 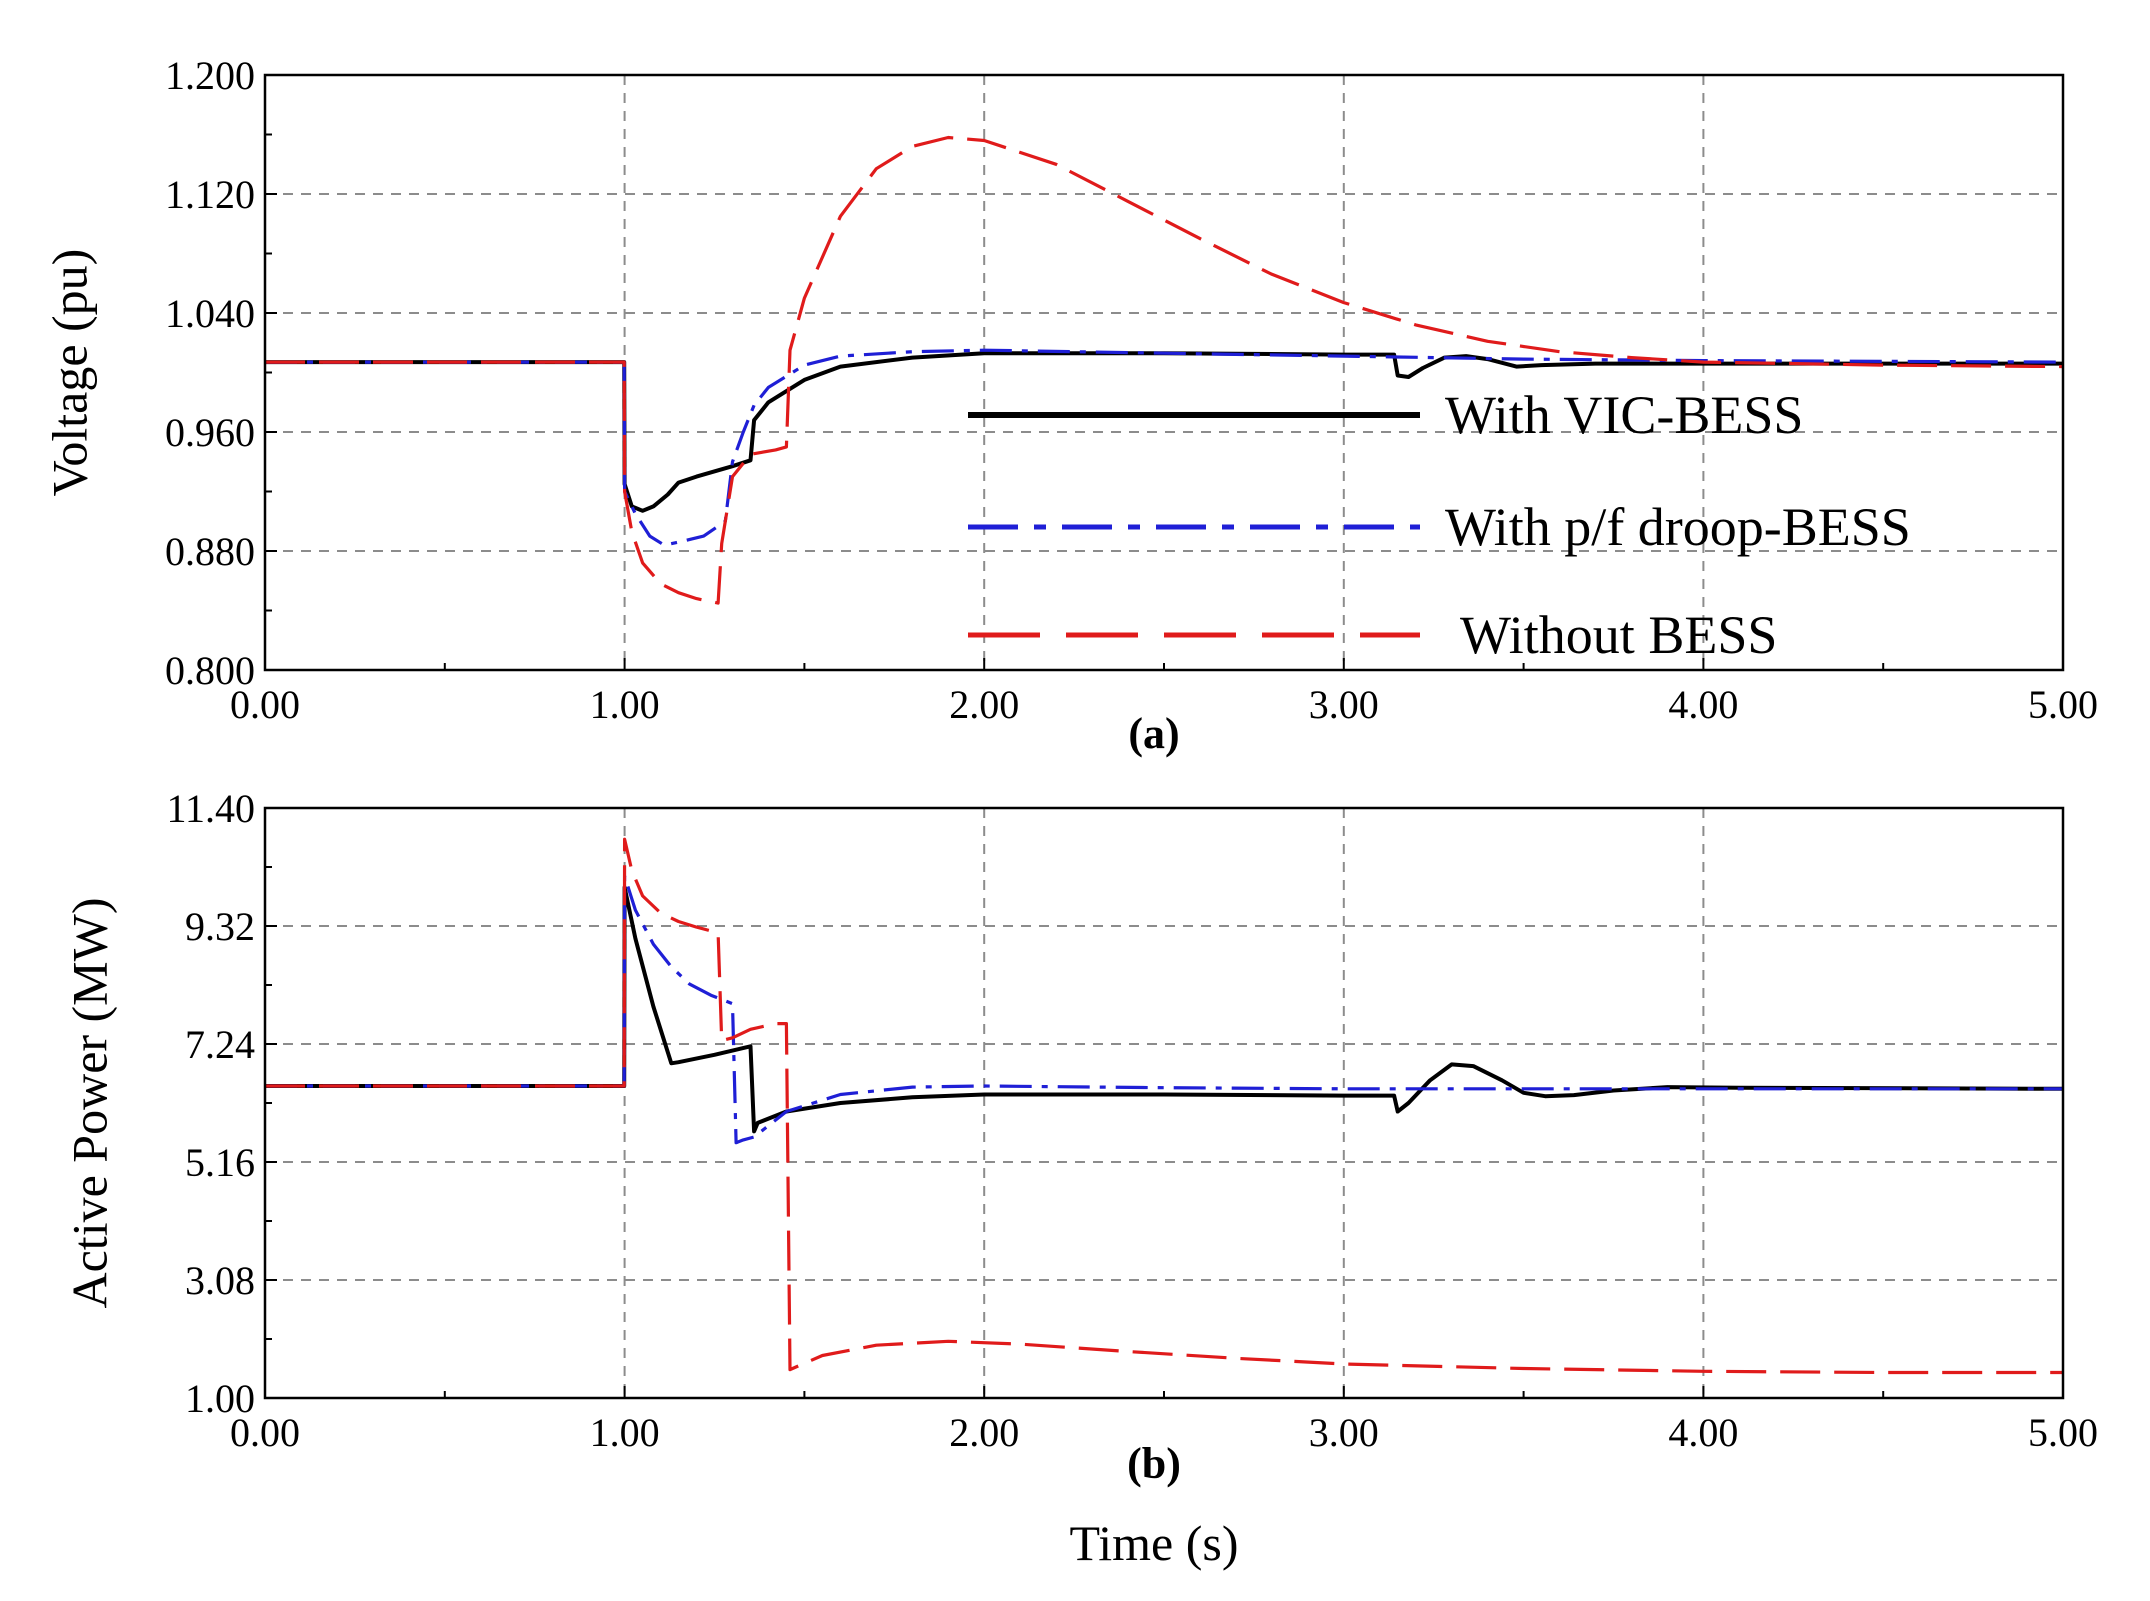 I want to click on y-tick-label: 11.40, so click(x=210, y=808).